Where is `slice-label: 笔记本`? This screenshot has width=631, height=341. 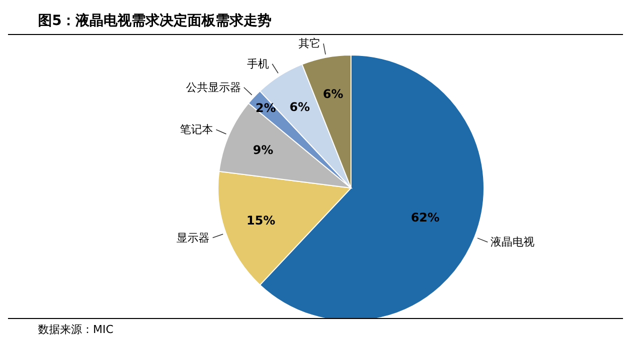 slice-label: 笔记本 is located at coordinates (197, 129).